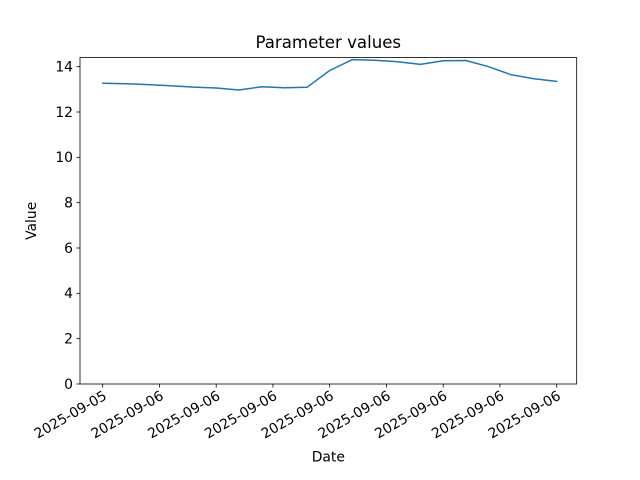 The image size is (640, 480). Describe the element at coordinates (68, 339) in the screenshot. I see `y-tick-label: 2` at that location.